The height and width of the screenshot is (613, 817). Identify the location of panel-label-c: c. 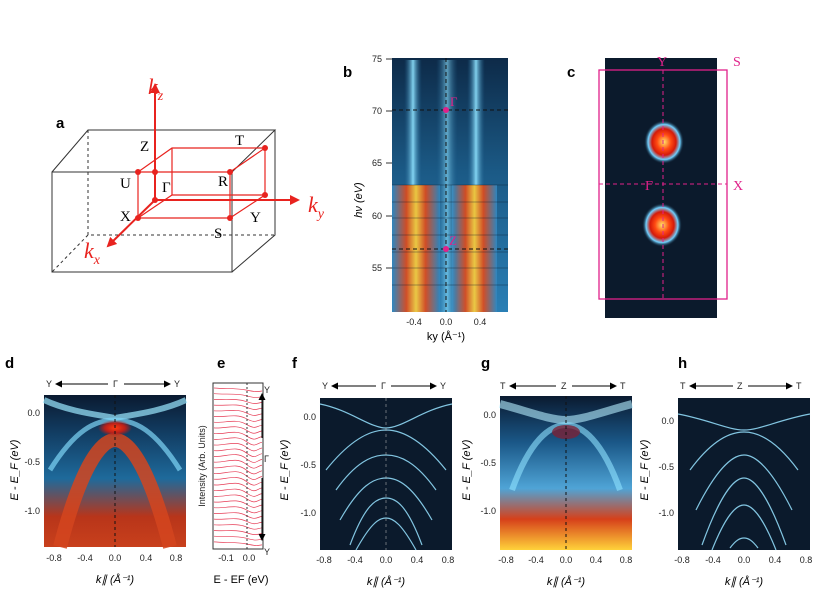
(571, 72).